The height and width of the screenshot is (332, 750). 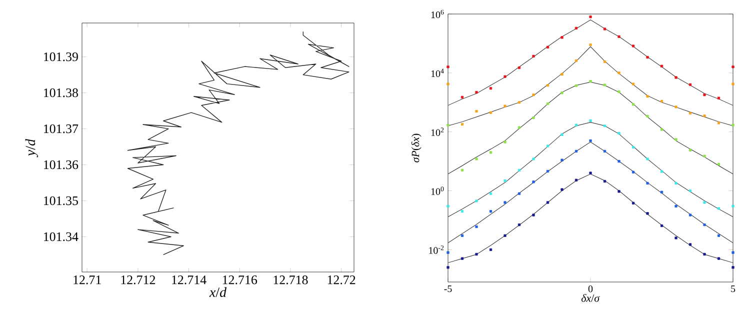 I want to click on y-tick-label: 101.39, so click(x=61, y=57).